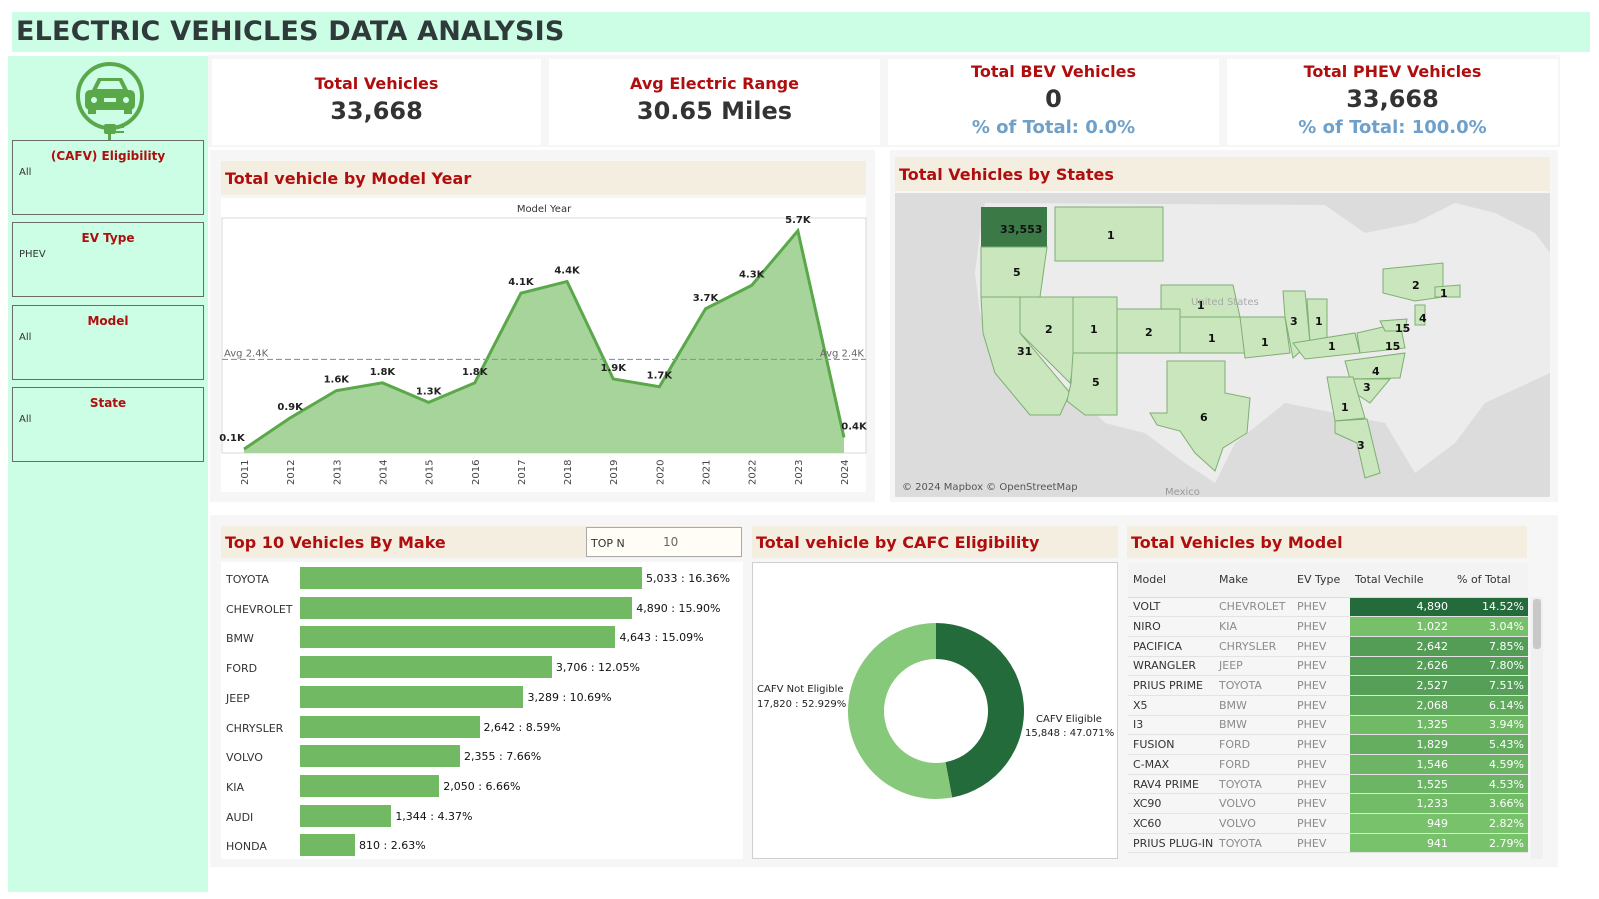 Image resolution: width=1599 pixels, height=899 pixels. What do you see at coordinates (544, 339) in the screenshot?
I see `series-line` at bounding box center [544, 339].